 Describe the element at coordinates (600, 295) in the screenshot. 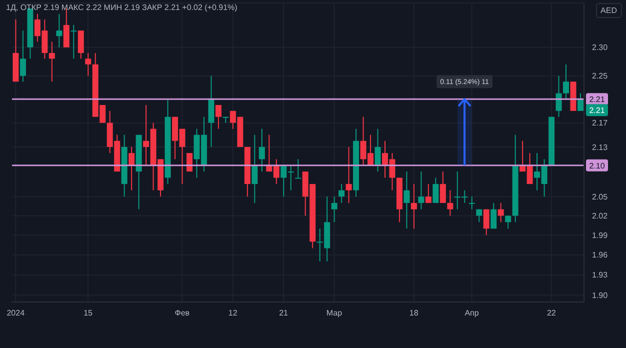

I see `y-tick-label: 1.90` at that location.